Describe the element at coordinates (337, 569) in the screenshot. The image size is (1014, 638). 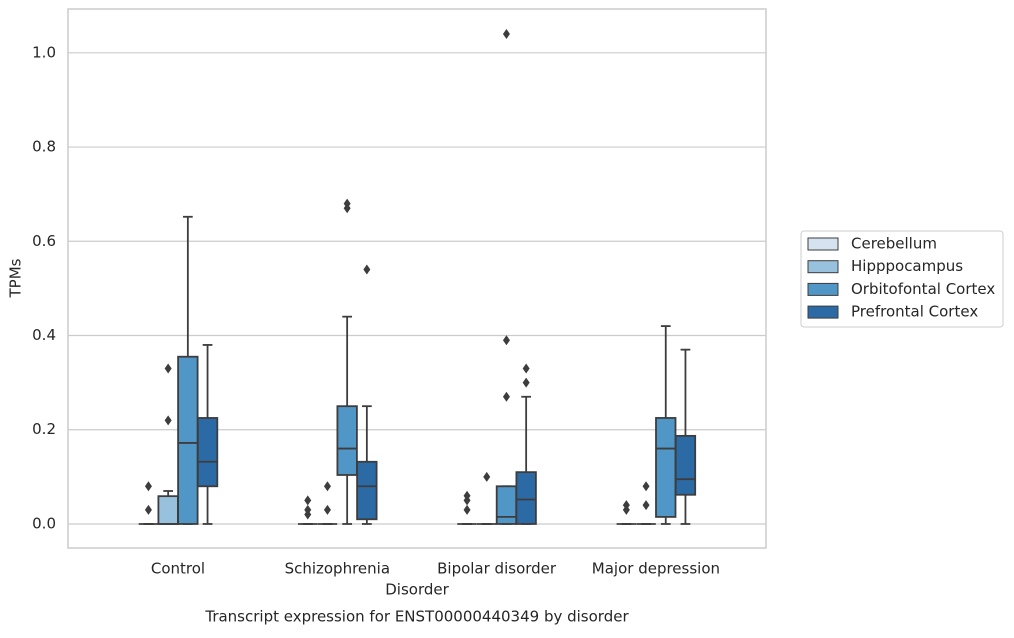
I see `x-tick-label: Schizophrenia` at that location.